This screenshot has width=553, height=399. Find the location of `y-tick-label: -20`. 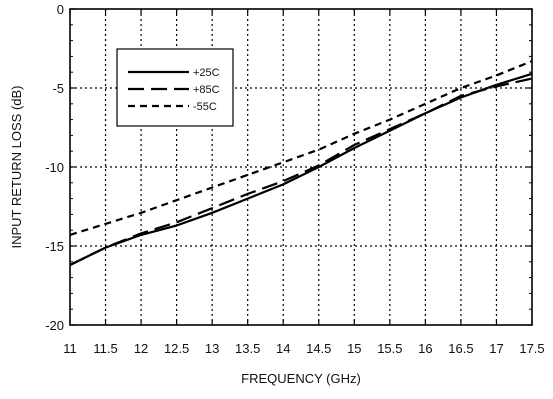

y-tick-label: -20 is located at coordinates (54, 325).